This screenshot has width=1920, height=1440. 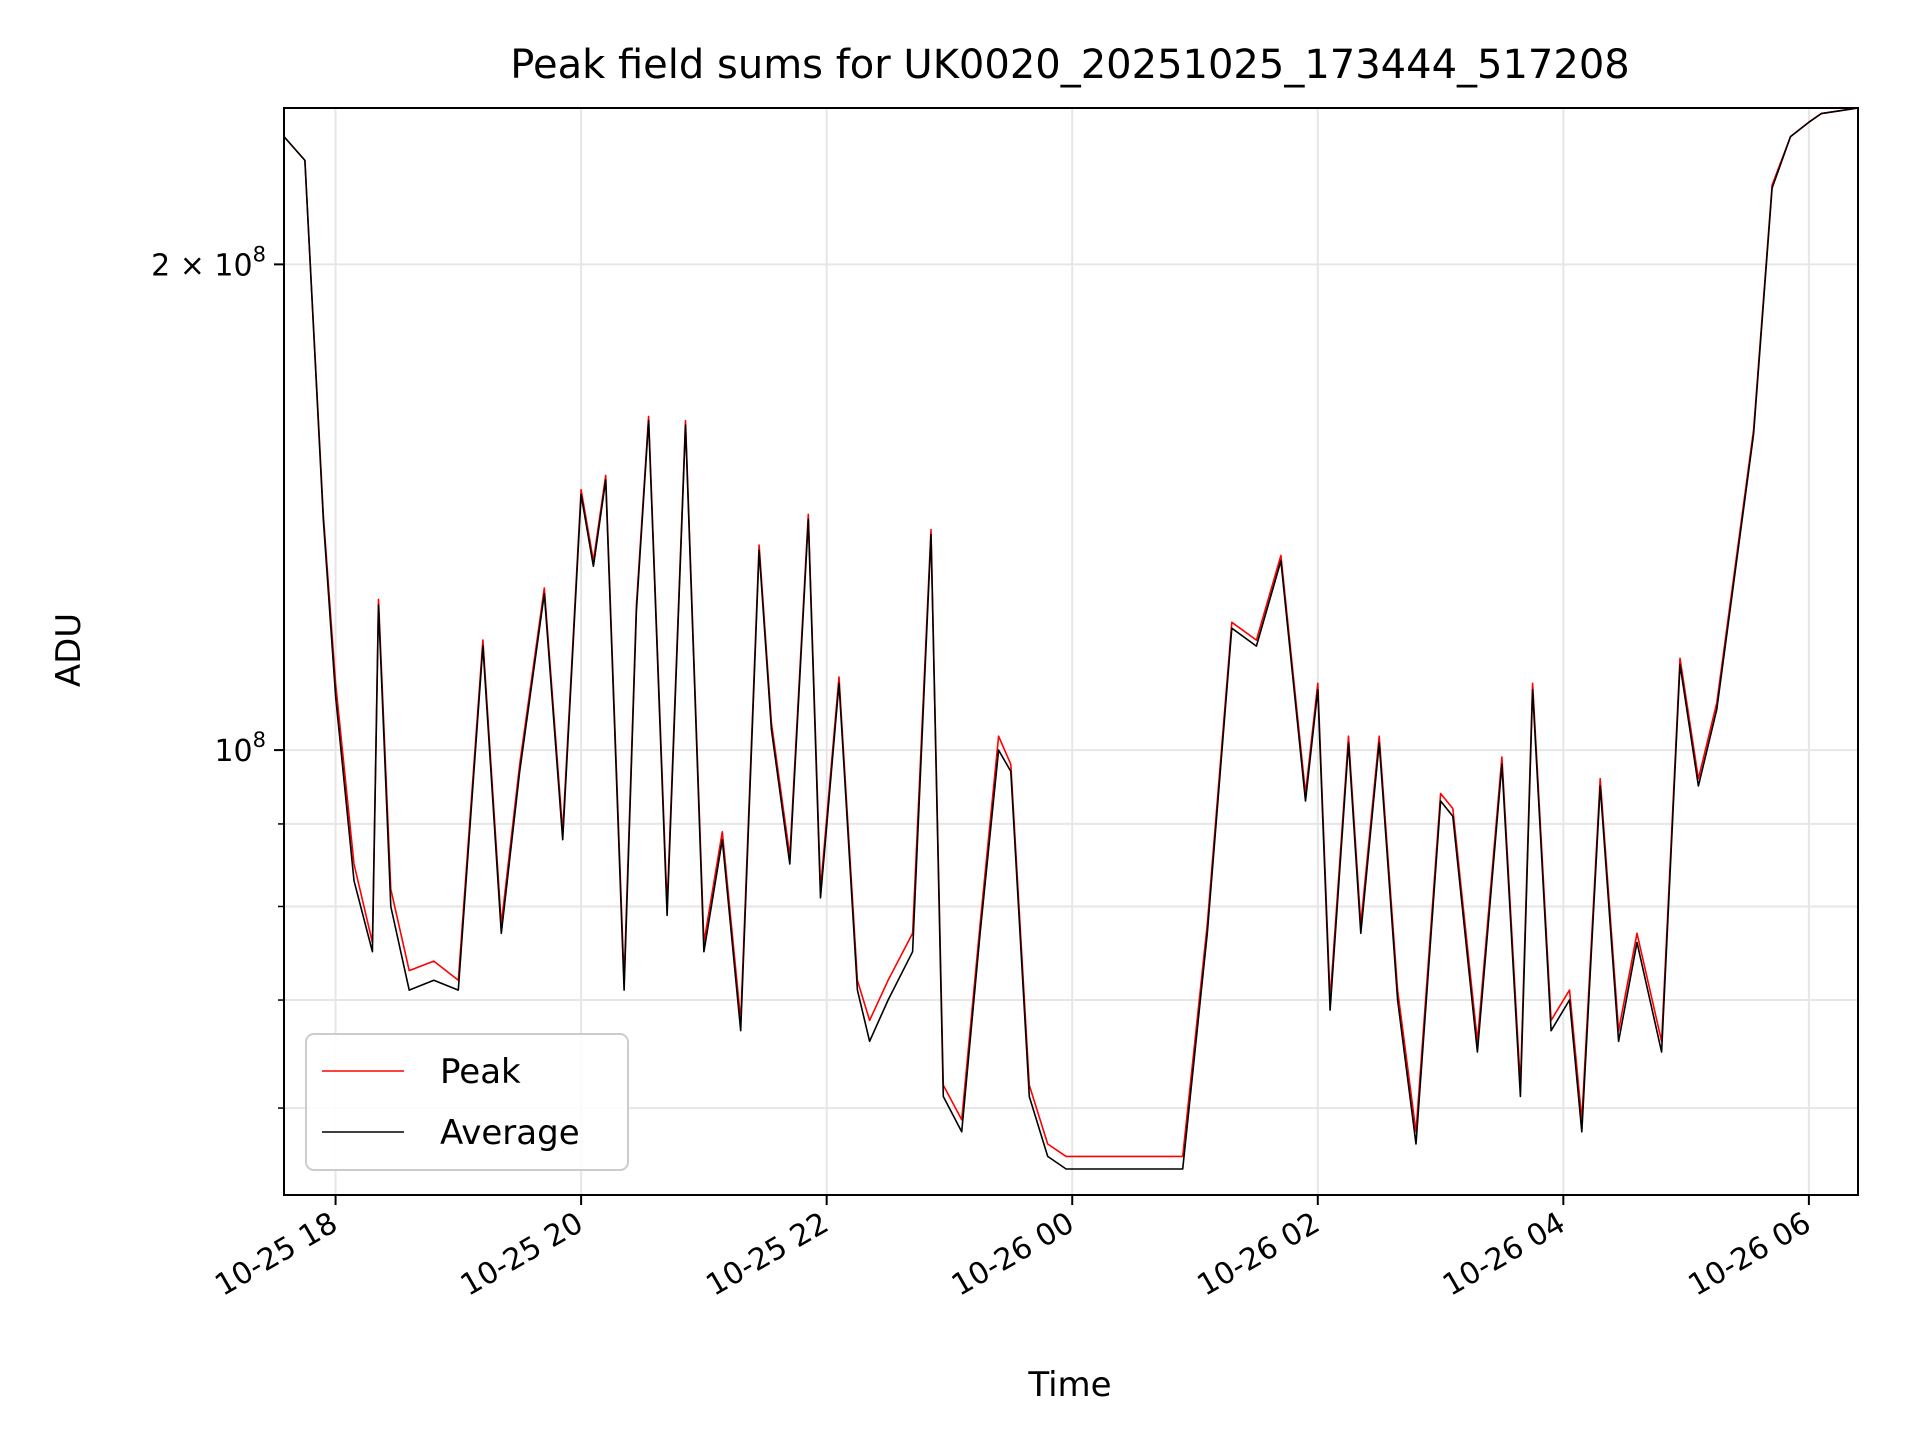 What do you see at coordinates (233, 751) in the screenshot?
I see `y-tick-label-base: 10` at bounding box center [233, 751].